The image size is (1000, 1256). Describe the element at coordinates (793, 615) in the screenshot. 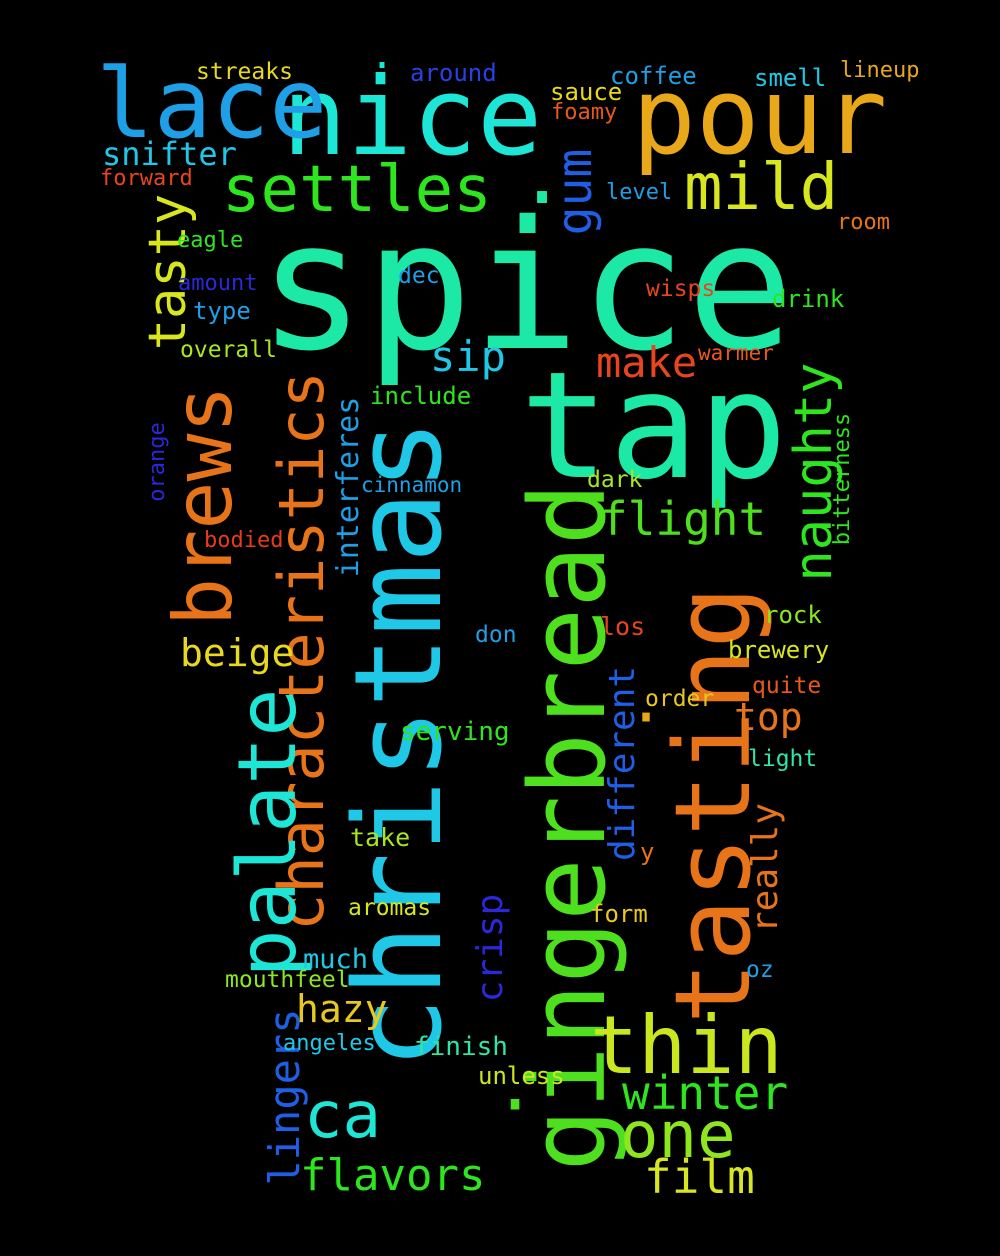

I see `word-rock: rock` at that location.